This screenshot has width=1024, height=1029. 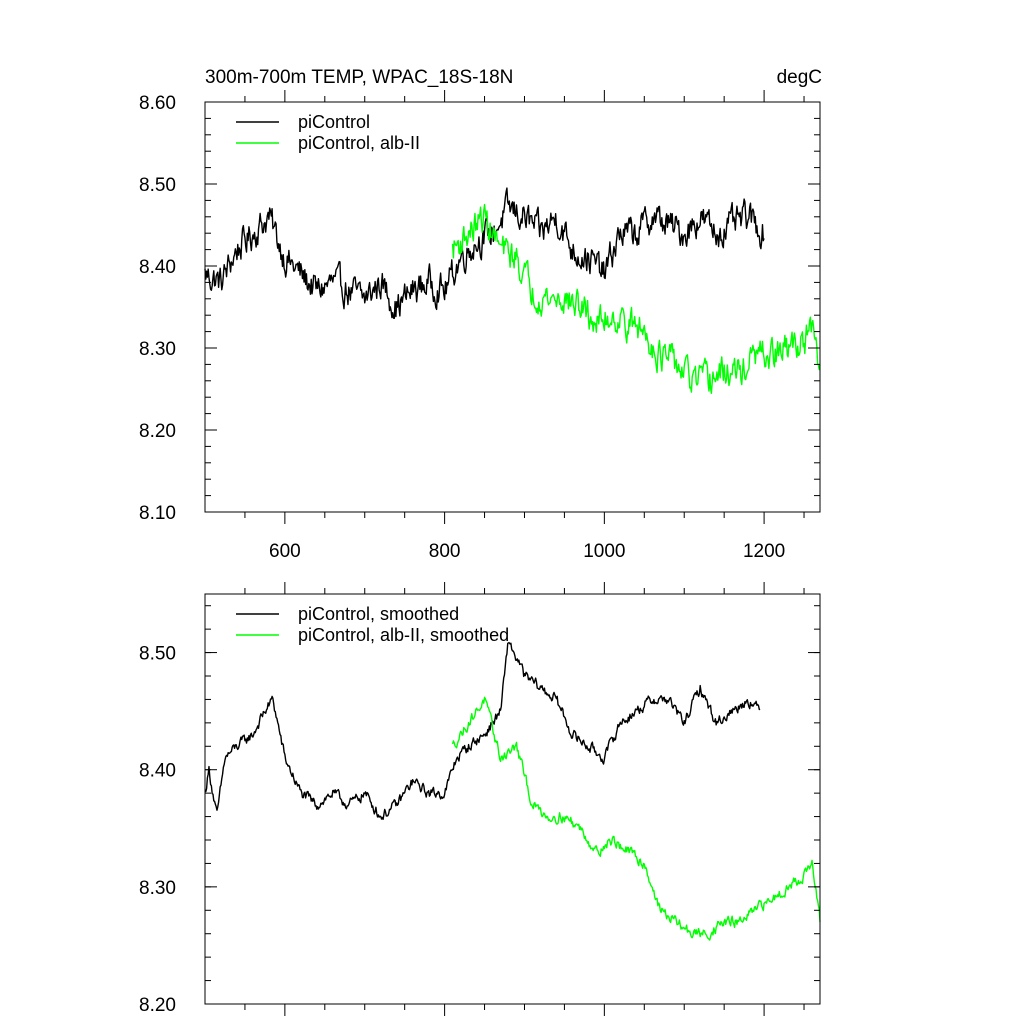 What do you see at coordinates (157, 103) in the screenshot?
I see `y-tick-label: 8.60` at bounding box center [157, 103].